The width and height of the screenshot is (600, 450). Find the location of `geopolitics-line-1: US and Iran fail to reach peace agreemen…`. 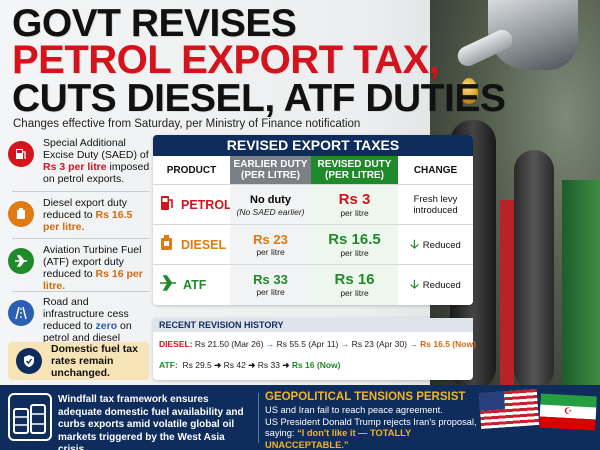

geopolitics-line-1: US and Iran fail to reach peace agreemen… is located at coordinates (354, 410).